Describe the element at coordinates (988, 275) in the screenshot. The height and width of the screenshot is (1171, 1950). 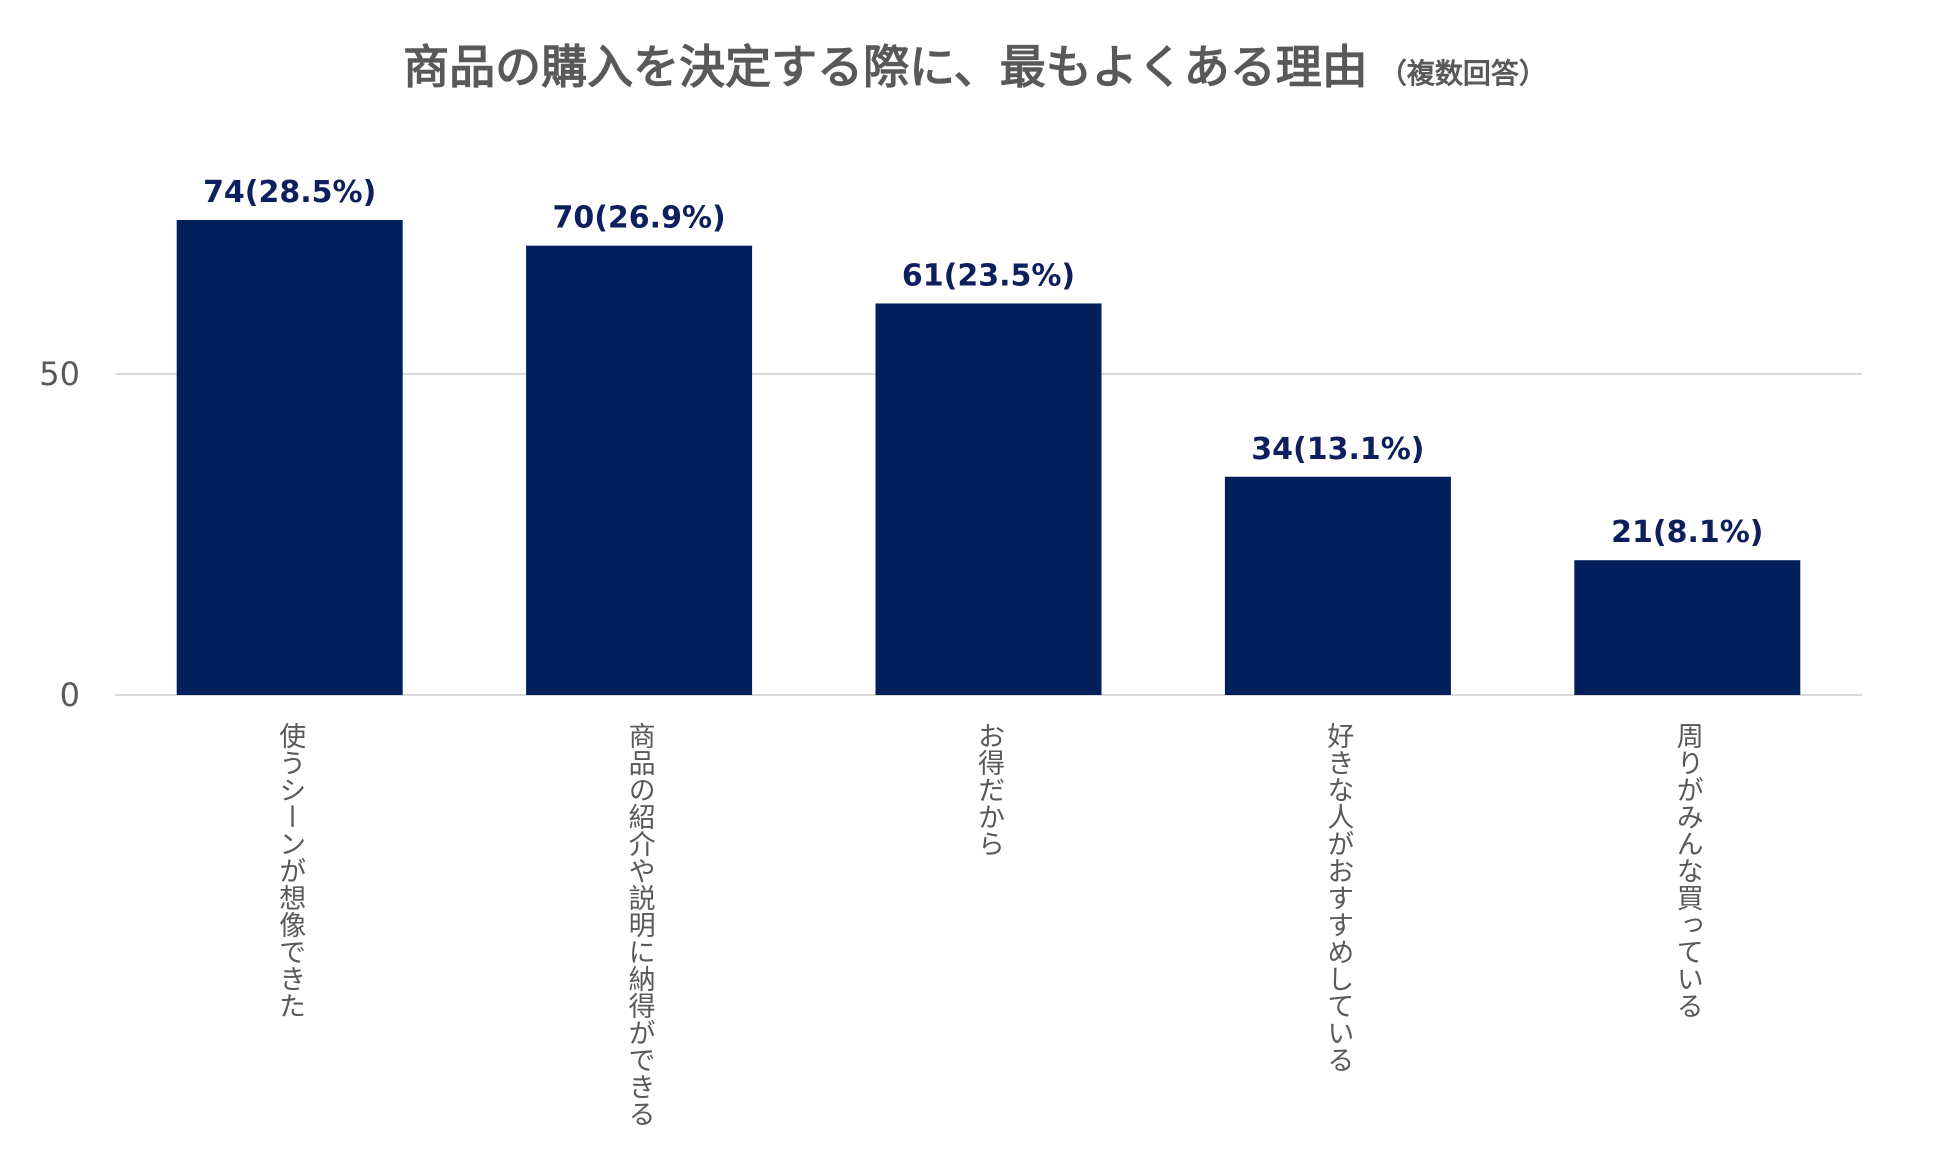
I see `data-label-3: 61(23.5%)` at that location.